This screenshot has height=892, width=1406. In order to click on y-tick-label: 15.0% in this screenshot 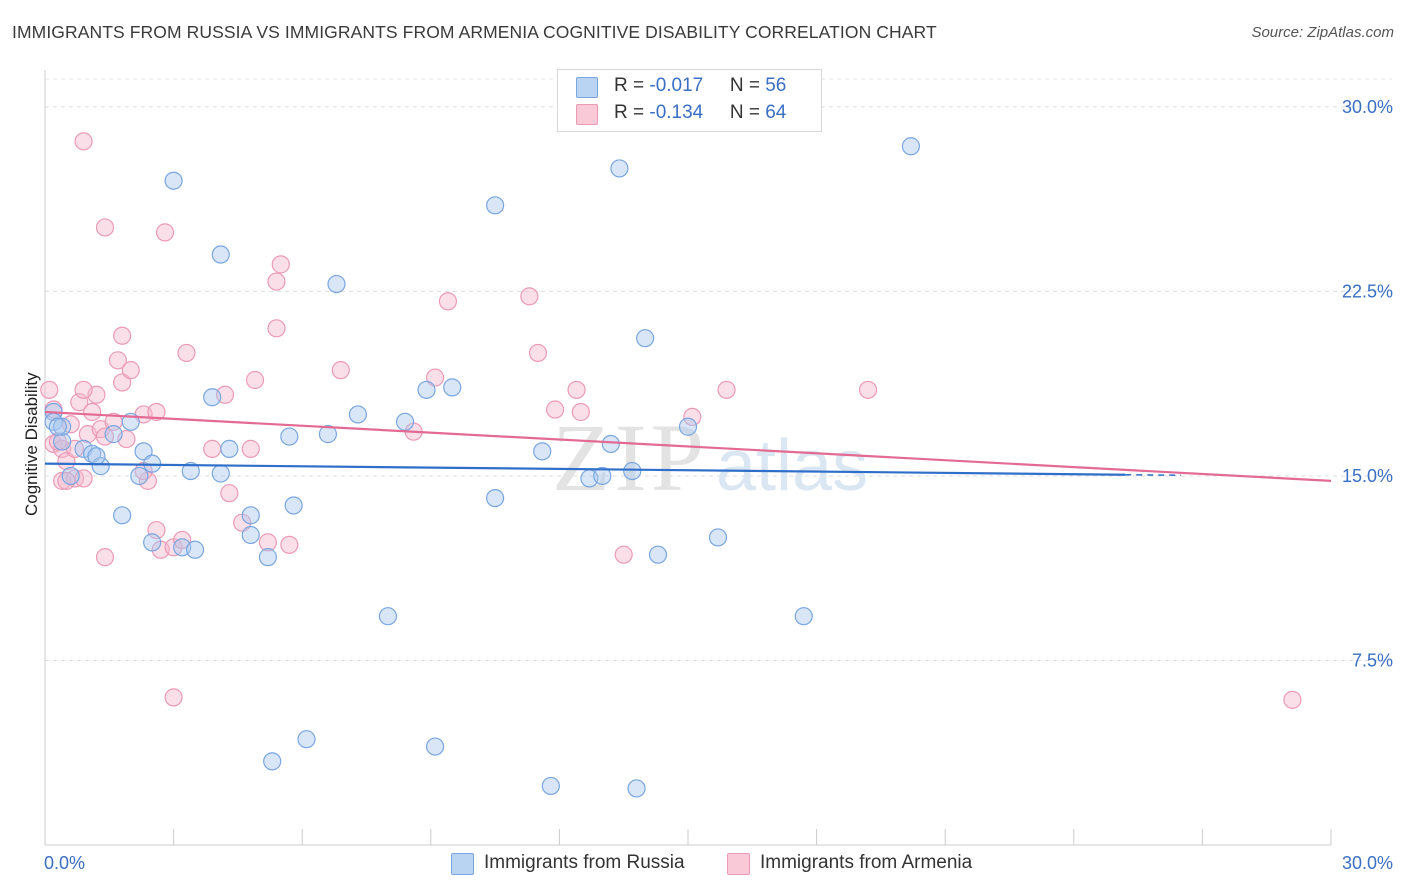, I will do `click(1367, 476)`.